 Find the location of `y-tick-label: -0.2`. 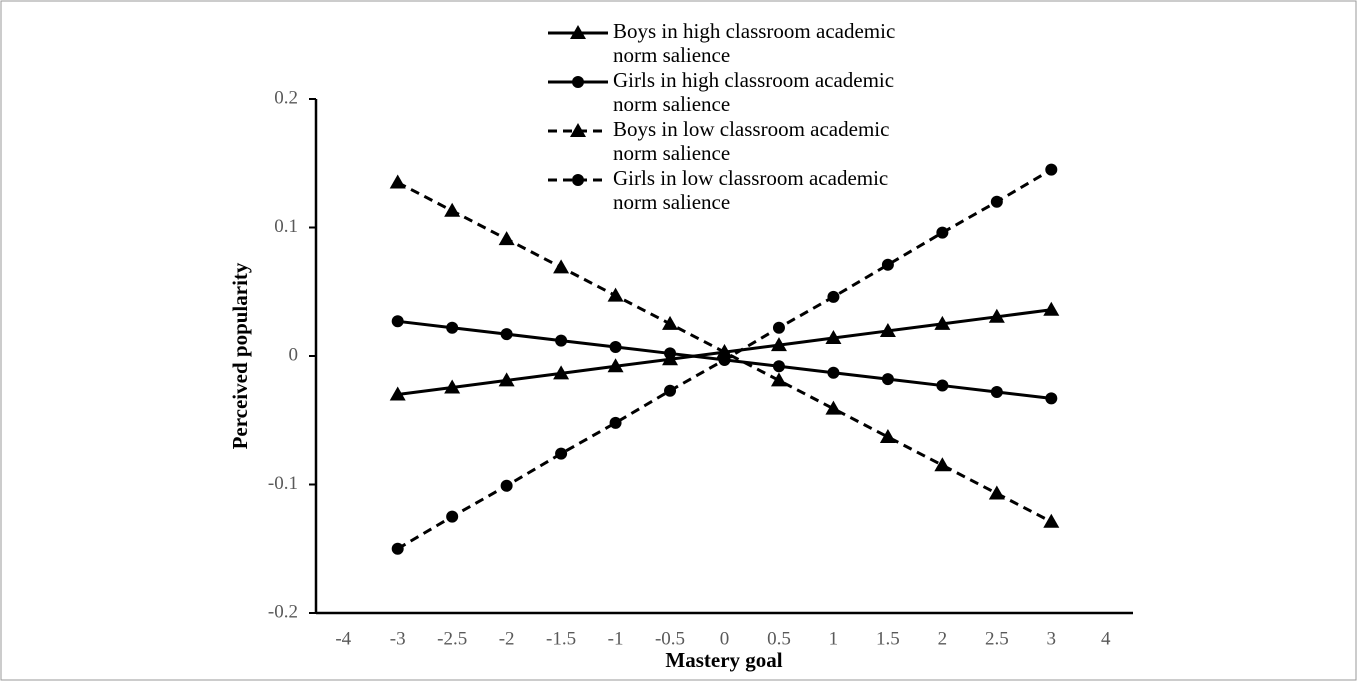

y-tick-label: -0.2 is located at coordinates (283, 611).